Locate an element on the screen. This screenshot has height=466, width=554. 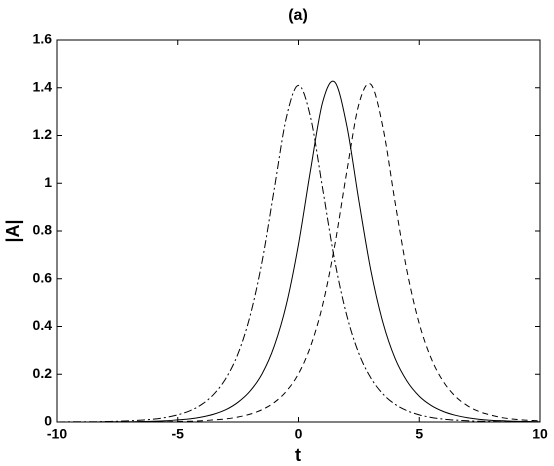
y-tick-label: 0.6 is located at coordinates (43, 277).